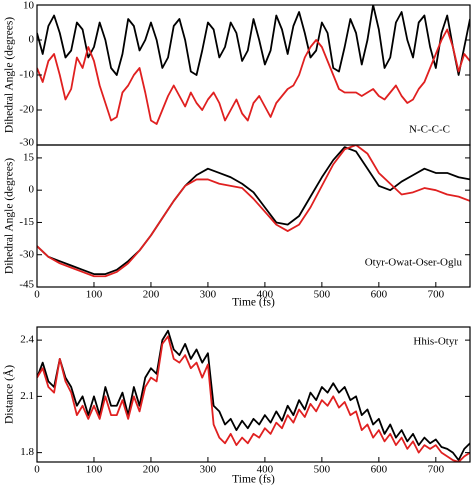 The image size is (474, 489). I want to click on y-tick-label: -45, so click(26, 285).